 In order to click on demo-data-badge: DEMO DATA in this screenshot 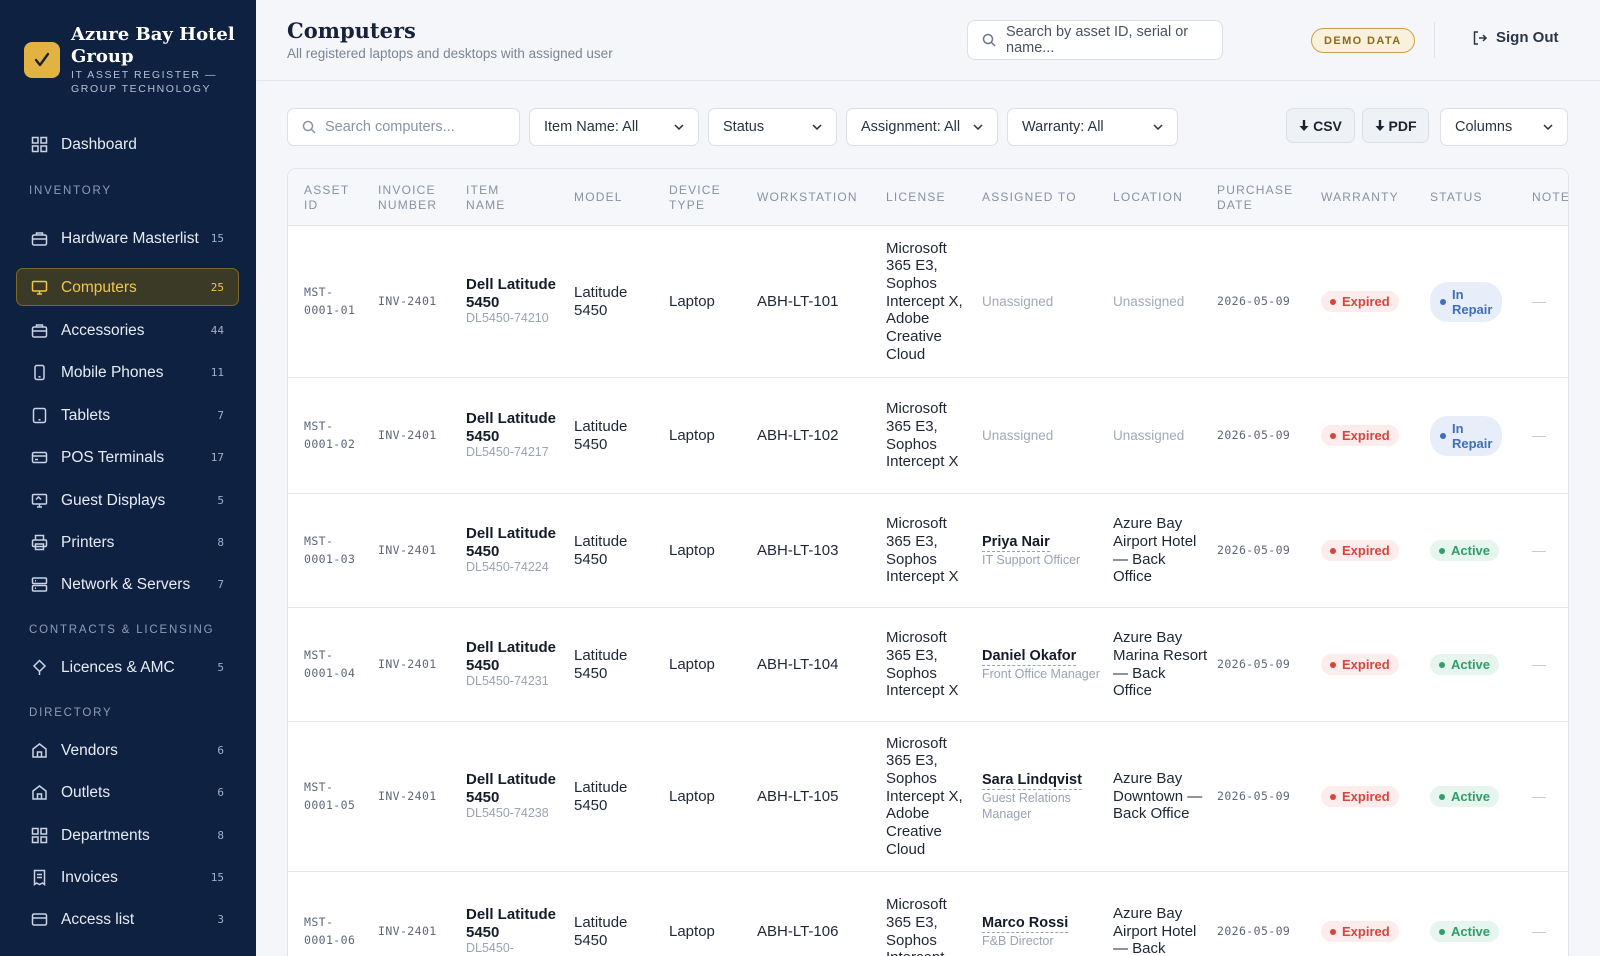, I will do `click(1363, 40)`.